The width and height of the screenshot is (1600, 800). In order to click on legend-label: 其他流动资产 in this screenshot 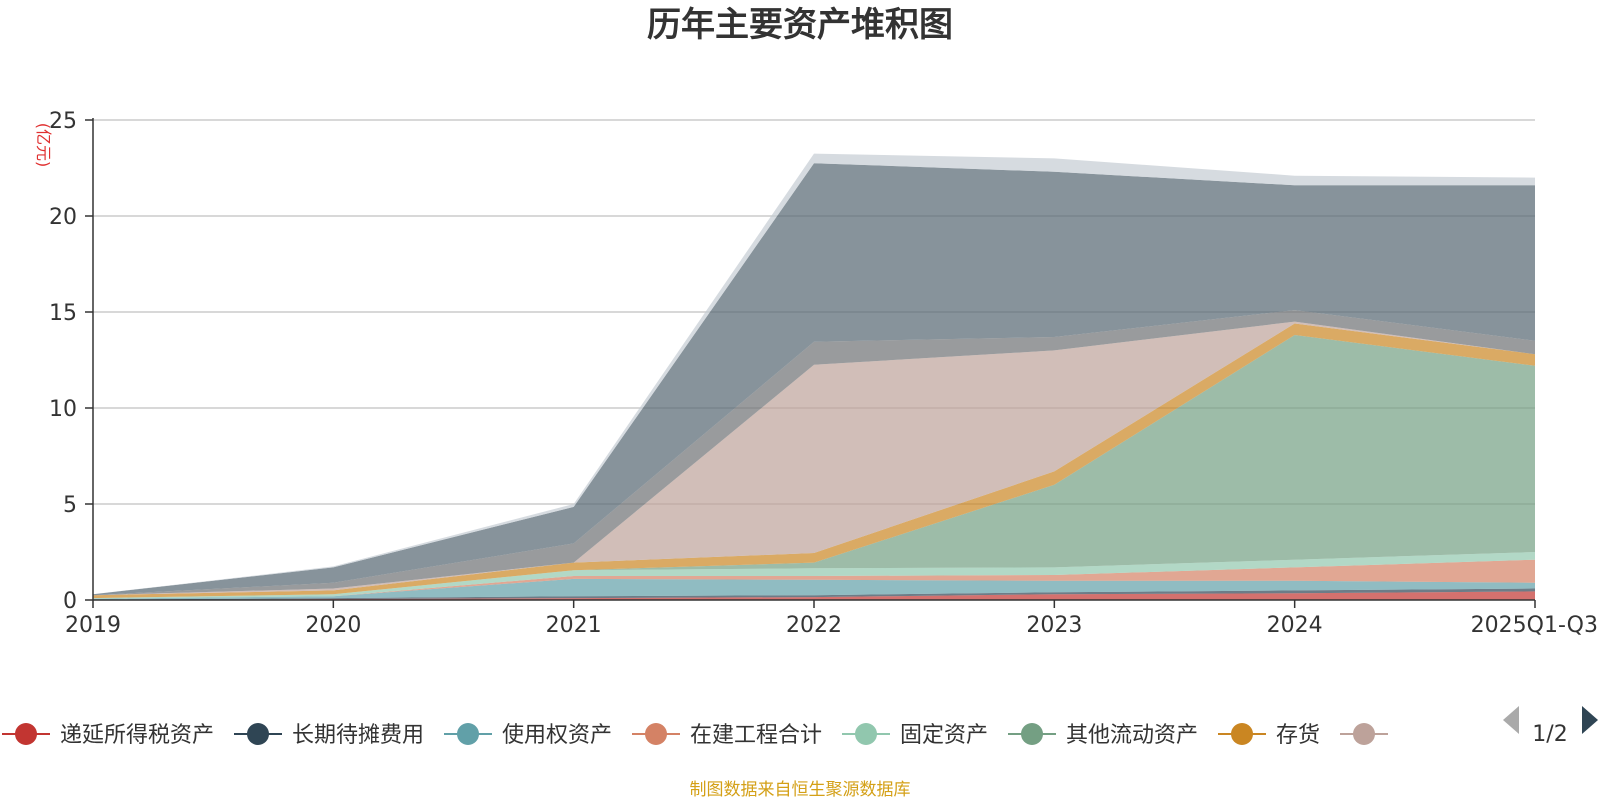, I will do `click(1132, 735)`.